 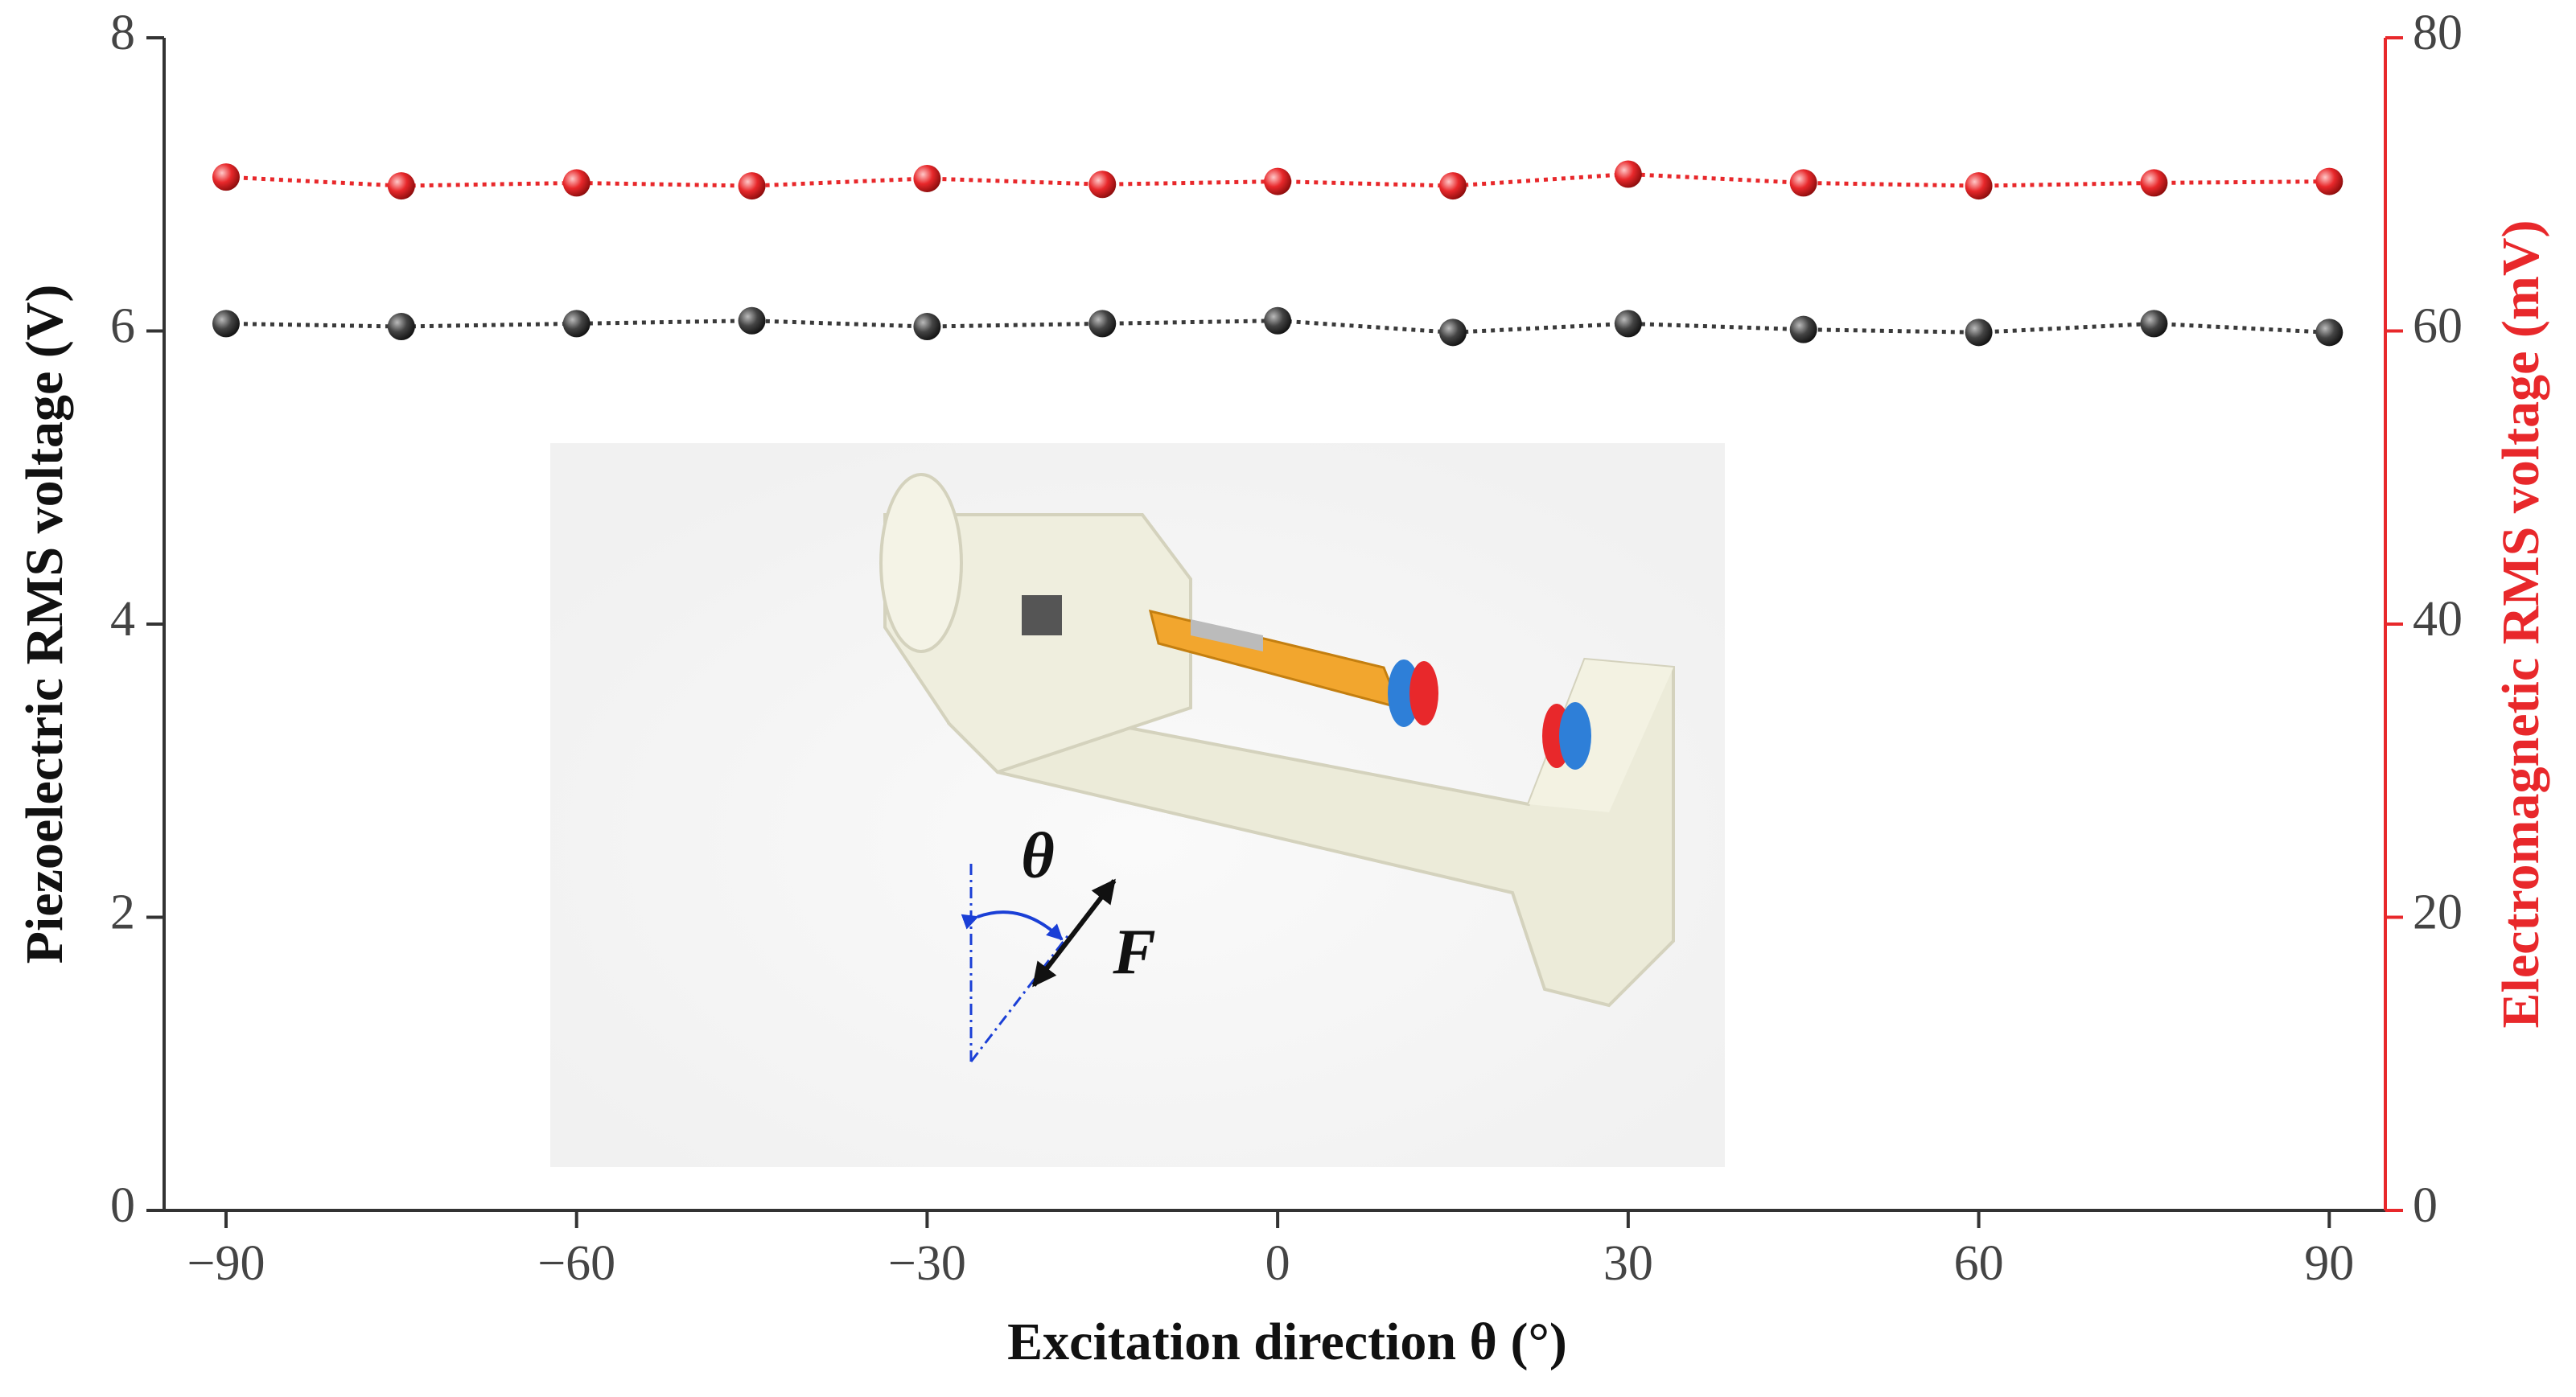 What do you see at coordinates (2425, 1205) in the screenshot?
I see `y2-tick-label: 0` at bounding box center [2425, 1205].